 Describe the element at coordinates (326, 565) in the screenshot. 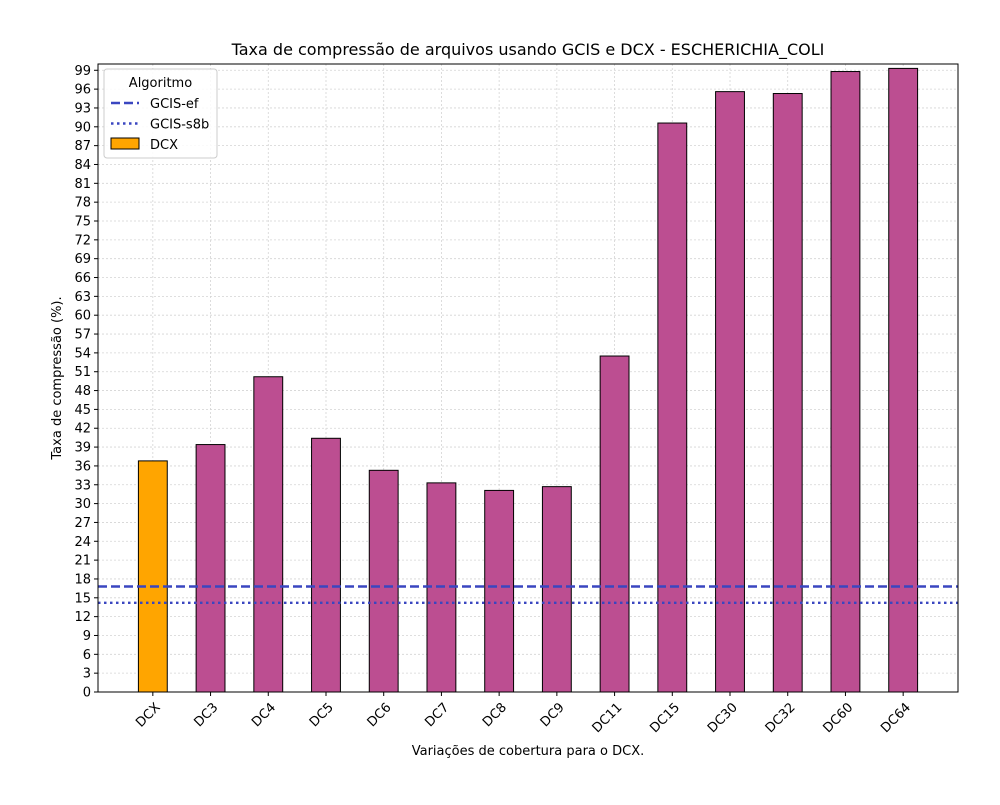

I see `bar-dc5` at that location.